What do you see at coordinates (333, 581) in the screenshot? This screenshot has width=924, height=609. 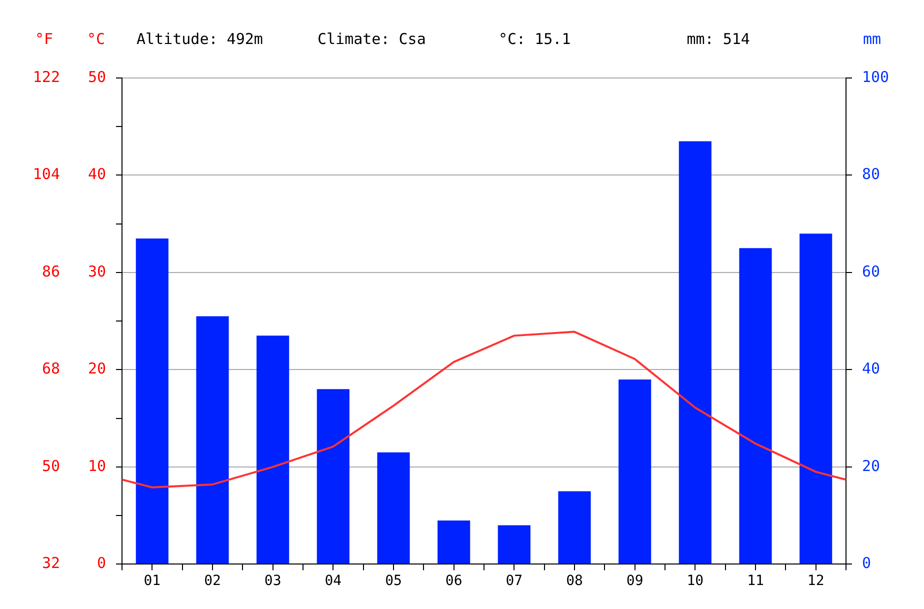 I see `x-tick-label: 04` at bounding box center [333, 581].